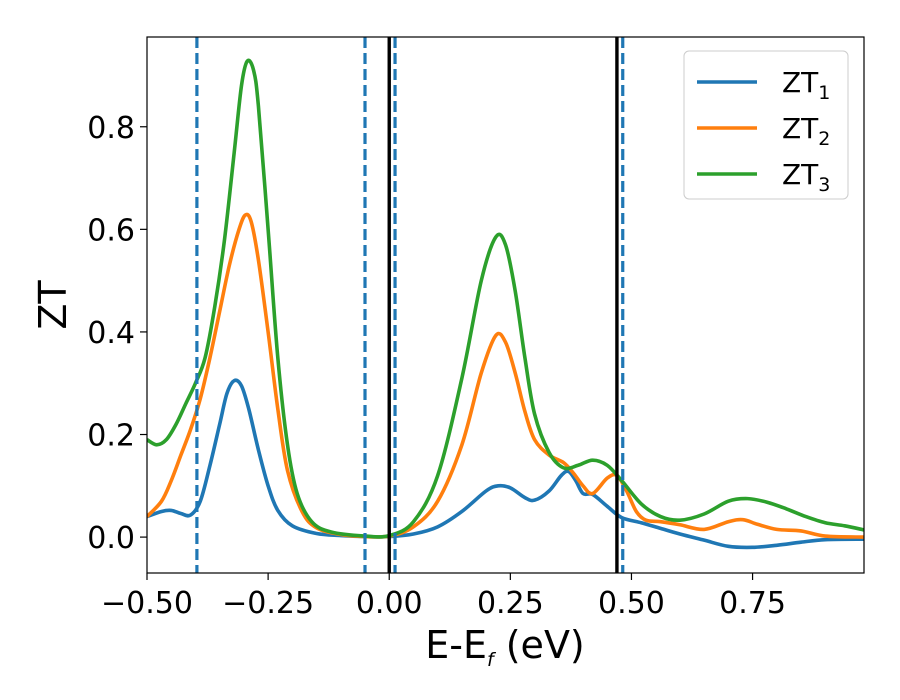 The image size is (900, 700). What do you see at coordinates (806, 177) in the screenshot?
I see `legend-label-zt3: ZT3` at bounding box center [806, 177].